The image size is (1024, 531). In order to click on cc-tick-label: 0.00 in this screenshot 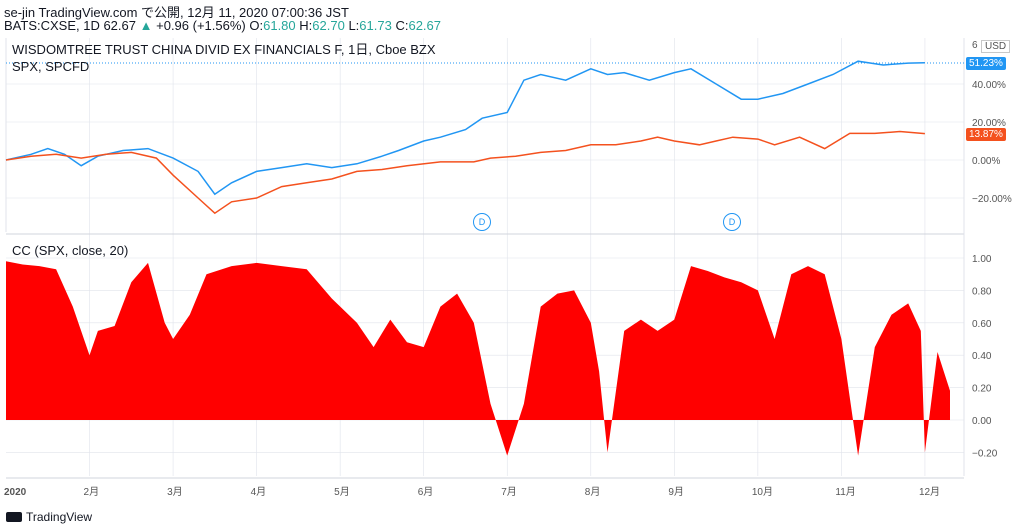, I will do `click(982, 421)`.